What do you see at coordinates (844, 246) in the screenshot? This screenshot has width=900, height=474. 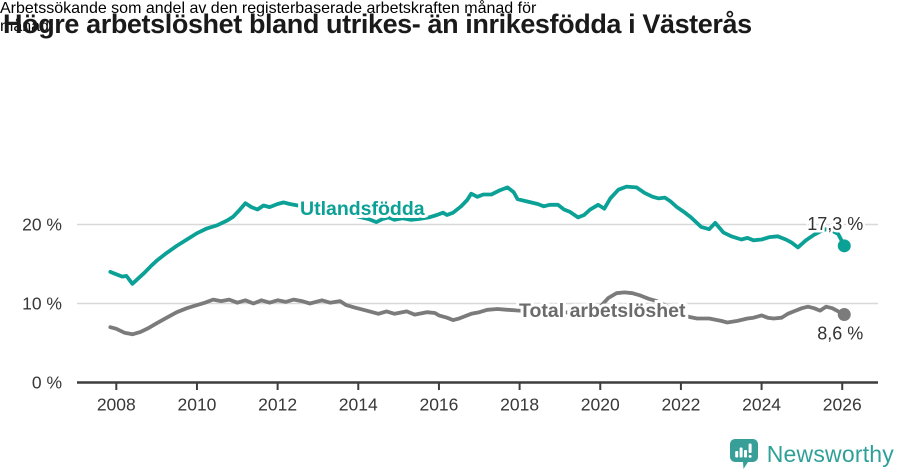 I see `series-endpoint-utlandsfodda` at bounding box center [844, 246].